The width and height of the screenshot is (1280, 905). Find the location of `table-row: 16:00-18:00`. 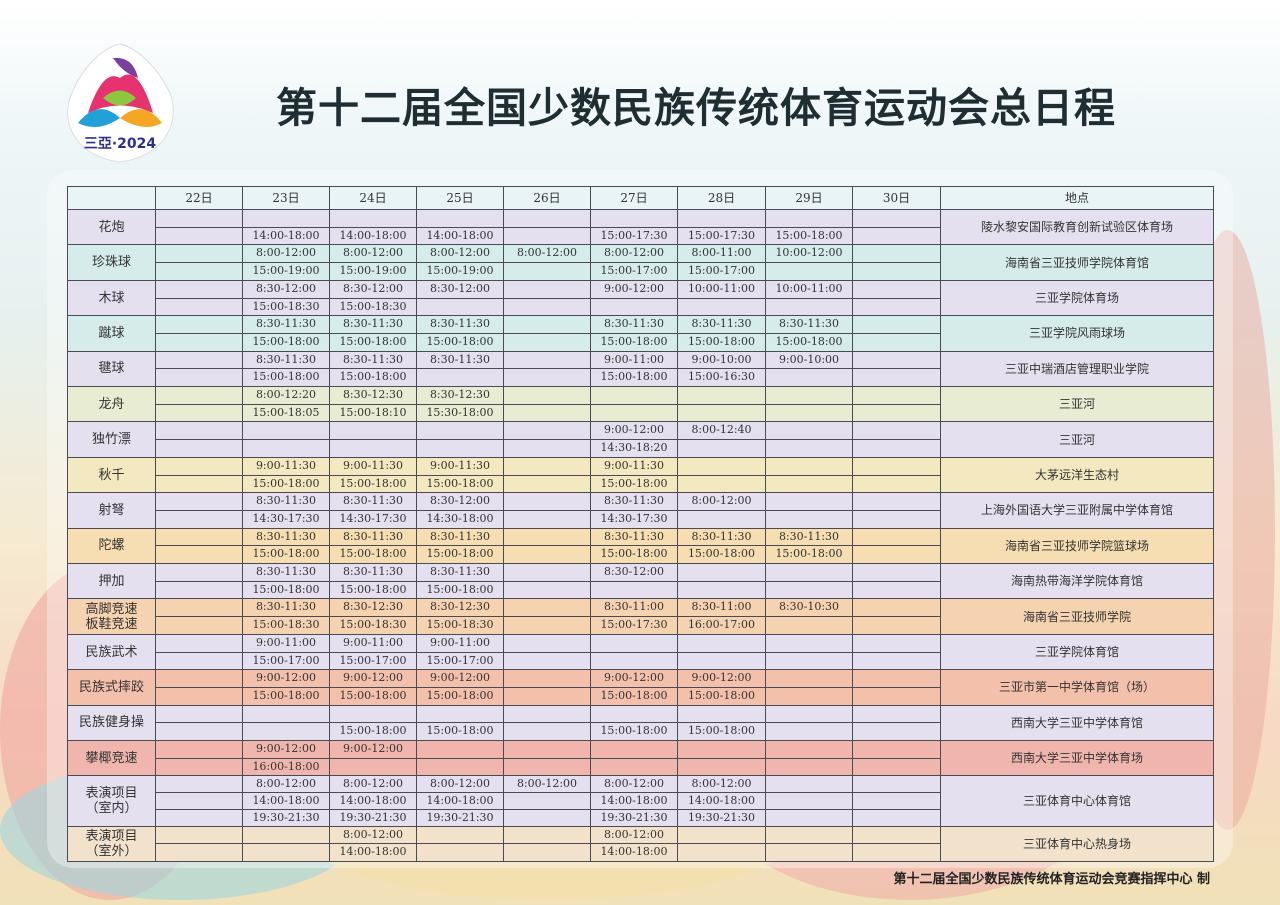

table-row: 16:00-18:00 is located at coordinates (640, 767).